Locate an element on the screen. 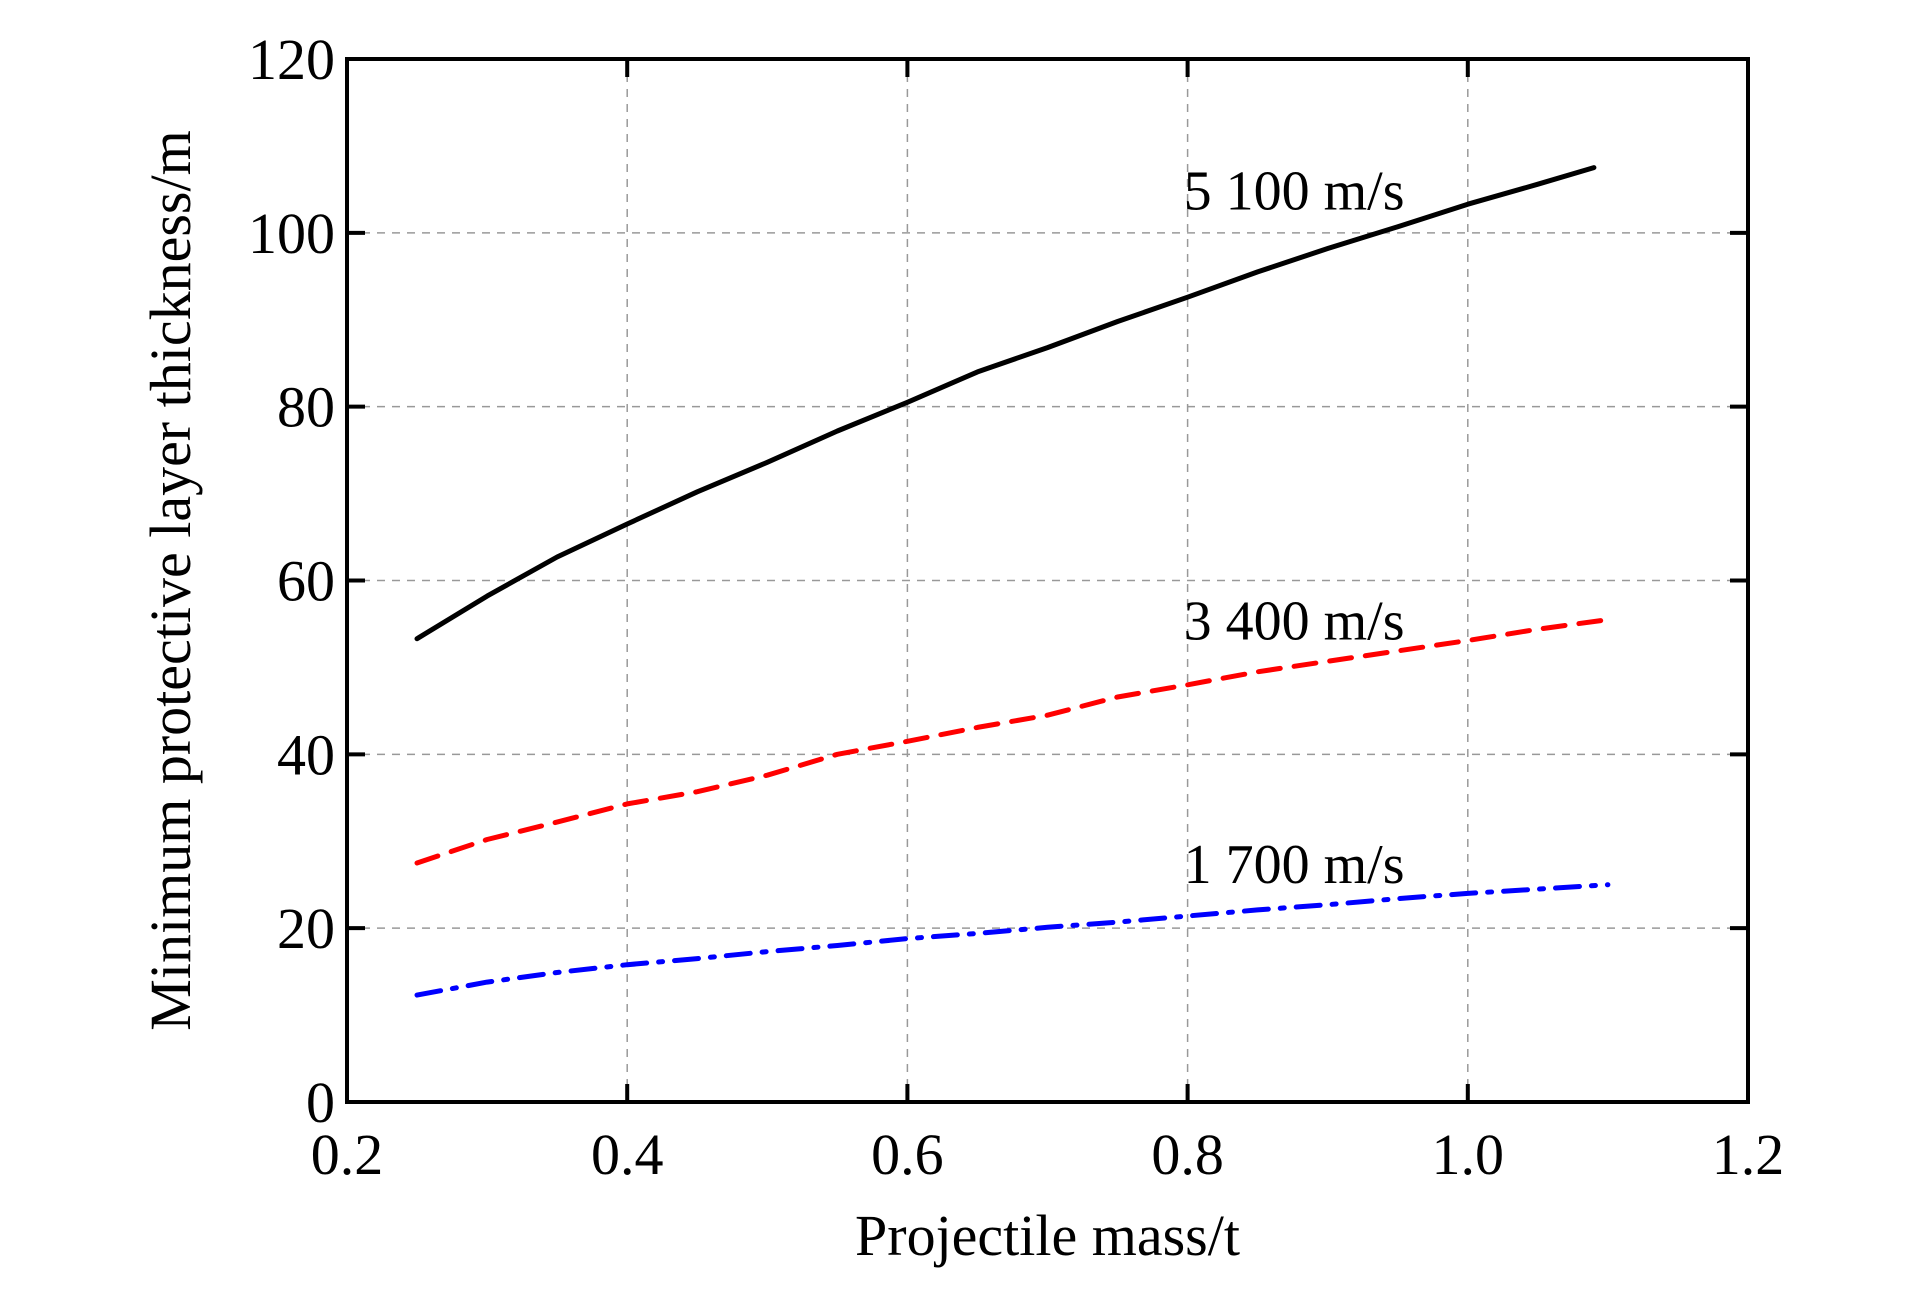 This screenshot has height=1299, width=1923. x-tick-label: 1.0 is located at coordinates (1468, 1154).